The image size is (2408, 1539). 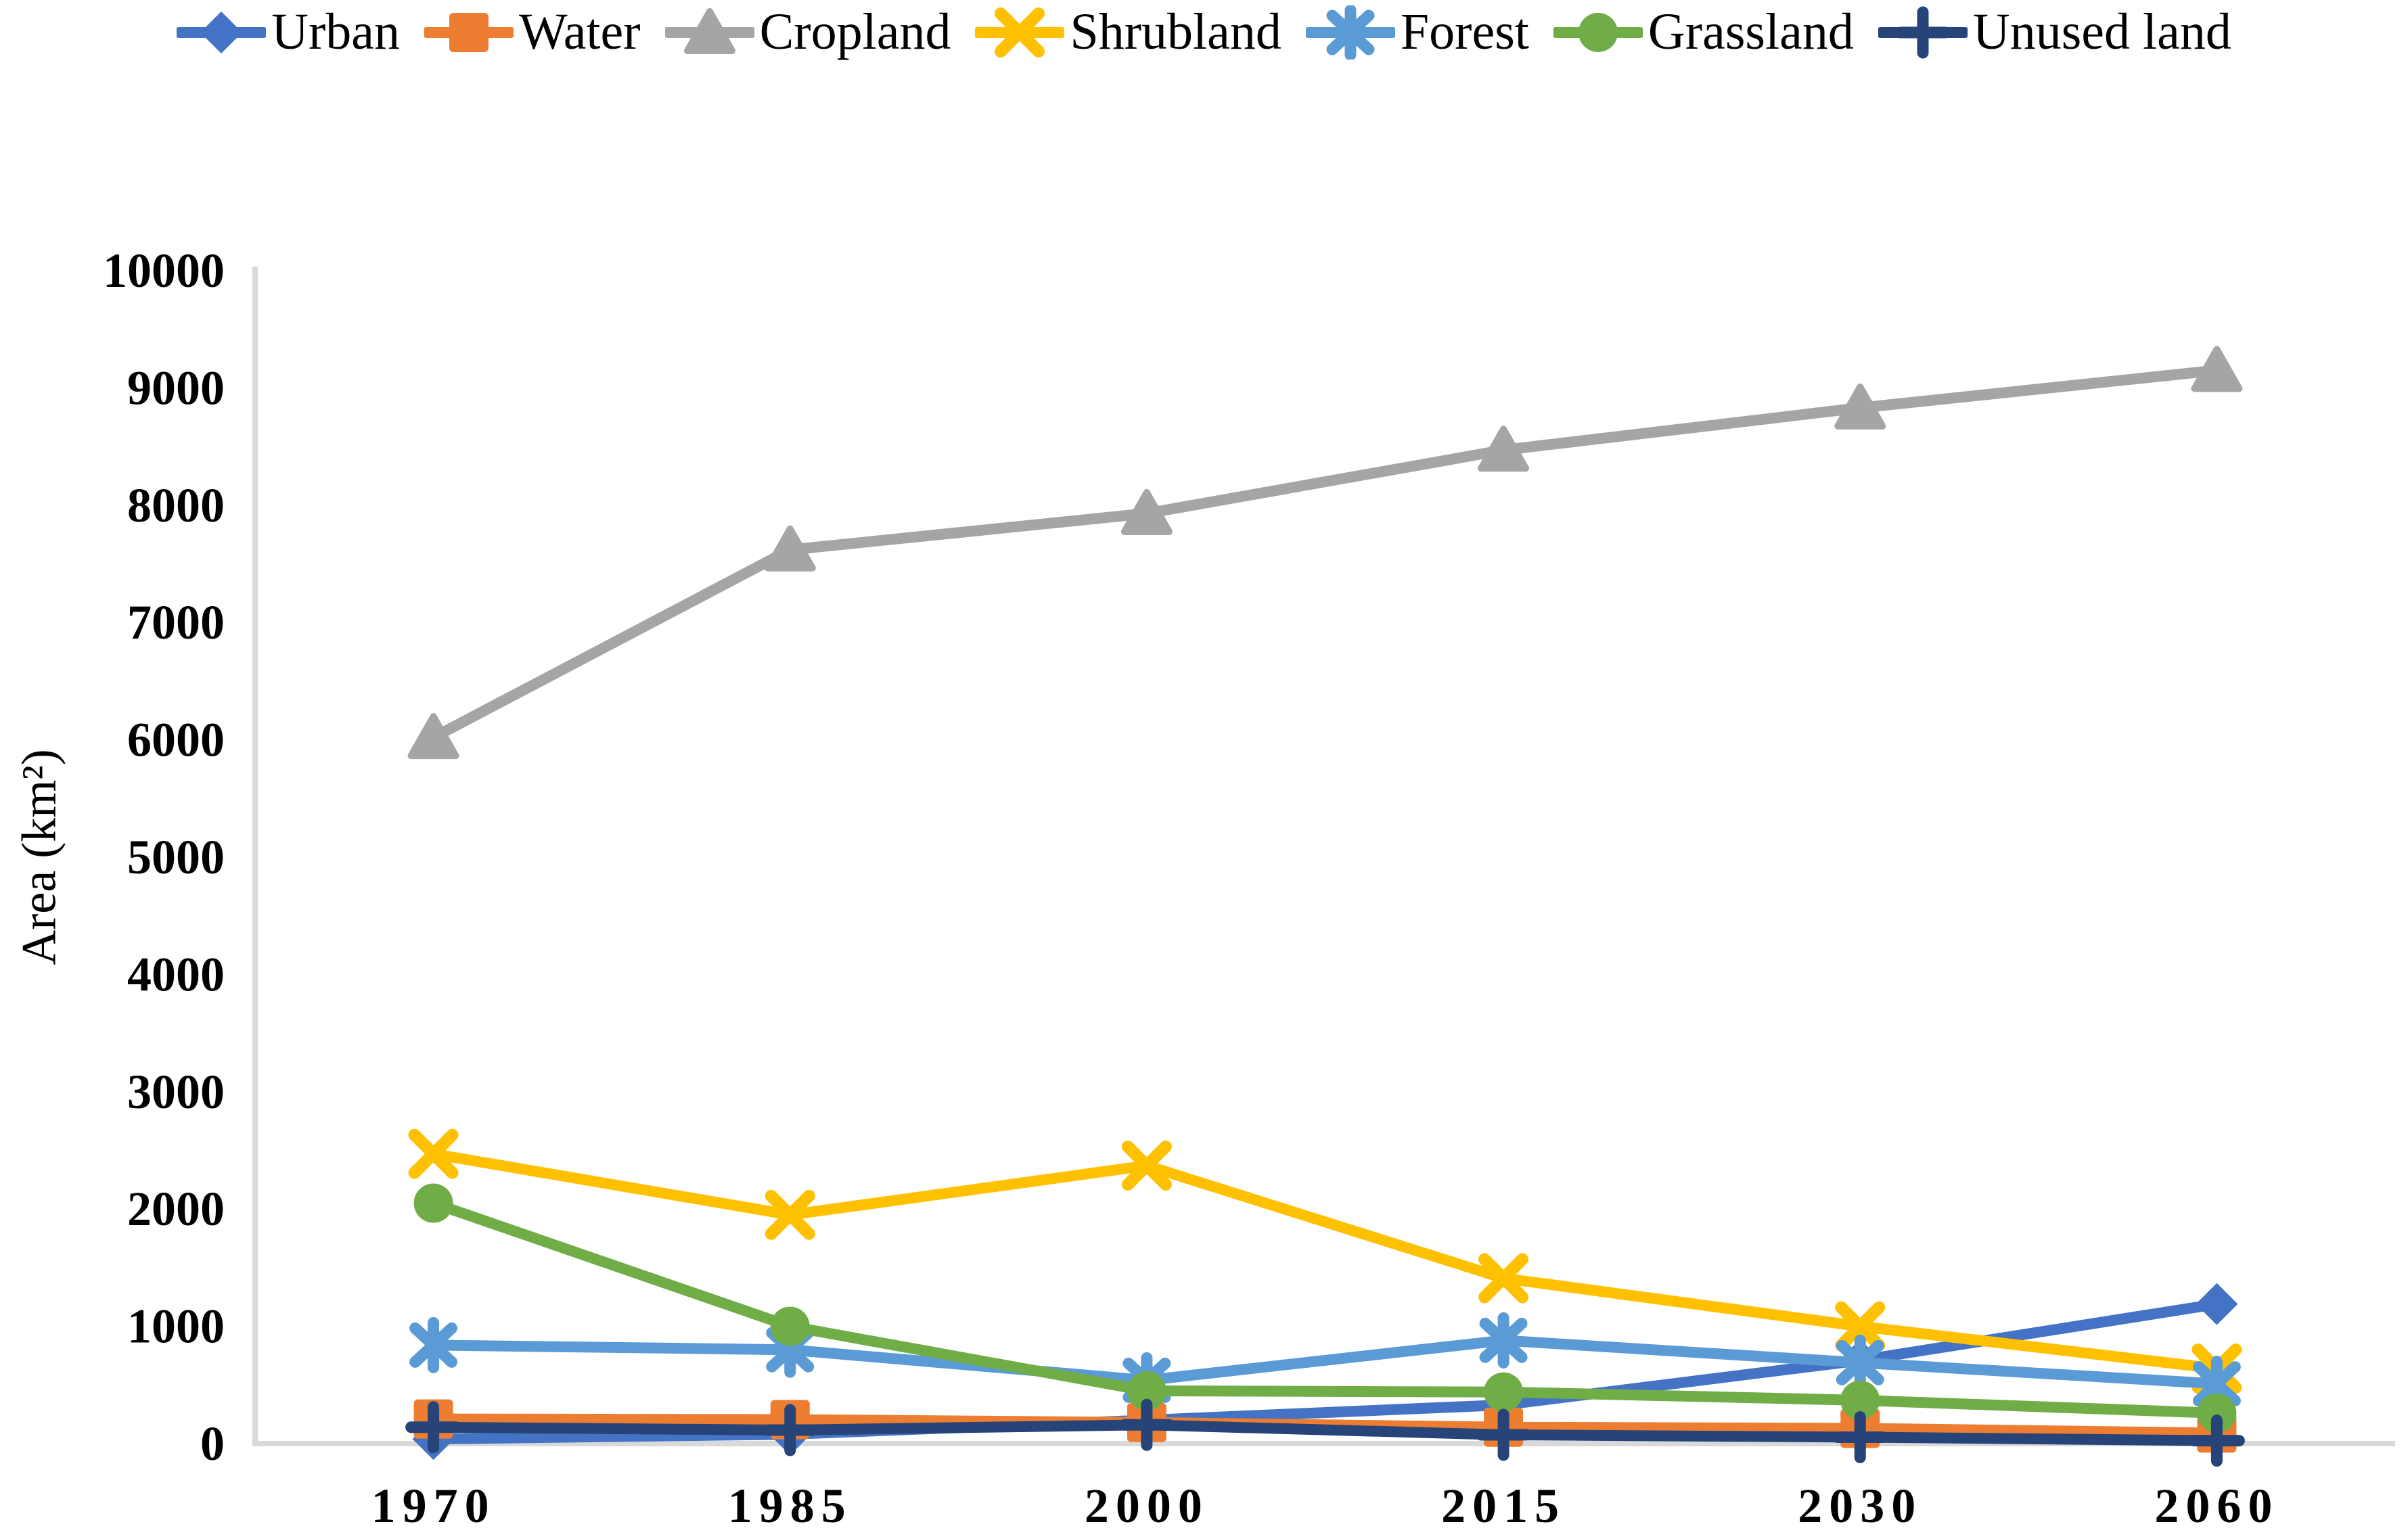 I want to click on series-grassland, so click(x=1325, y=1308).